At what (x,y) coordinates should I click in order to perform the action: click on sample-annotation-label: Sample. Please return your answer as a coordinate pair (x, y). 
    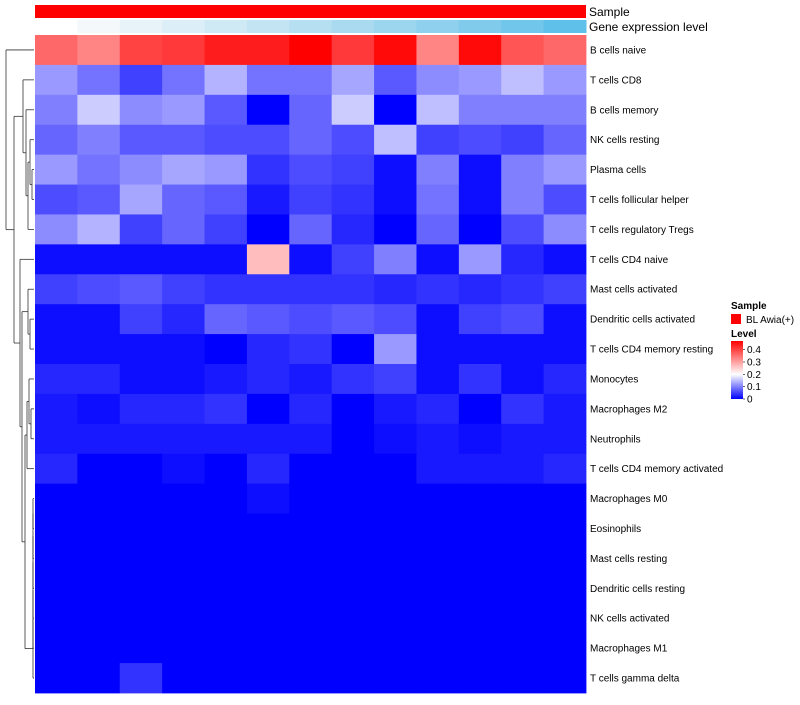
    Looking at the image, I should click on (609, 12).